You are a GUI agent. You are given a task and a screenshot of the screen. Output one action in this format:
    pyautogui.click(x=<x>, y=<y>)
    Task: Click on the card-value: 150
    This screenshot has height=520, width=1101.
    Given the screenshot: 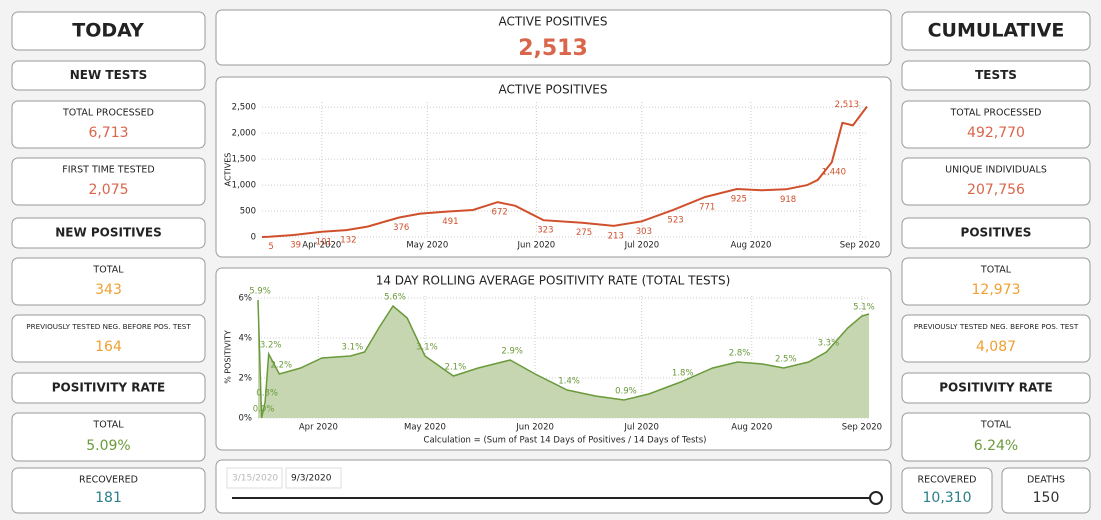 What is the action you would take?
    pyautogui.click(x=1046, y=498)
    